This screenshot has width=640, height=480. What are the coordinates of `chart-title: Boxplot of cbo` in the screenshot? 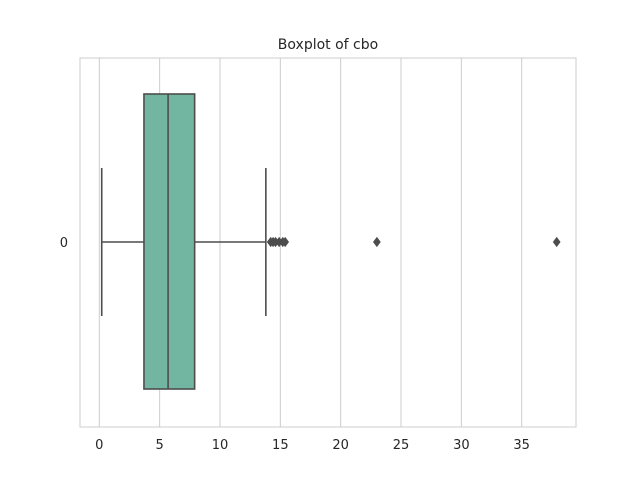 It's located at (328, 45).